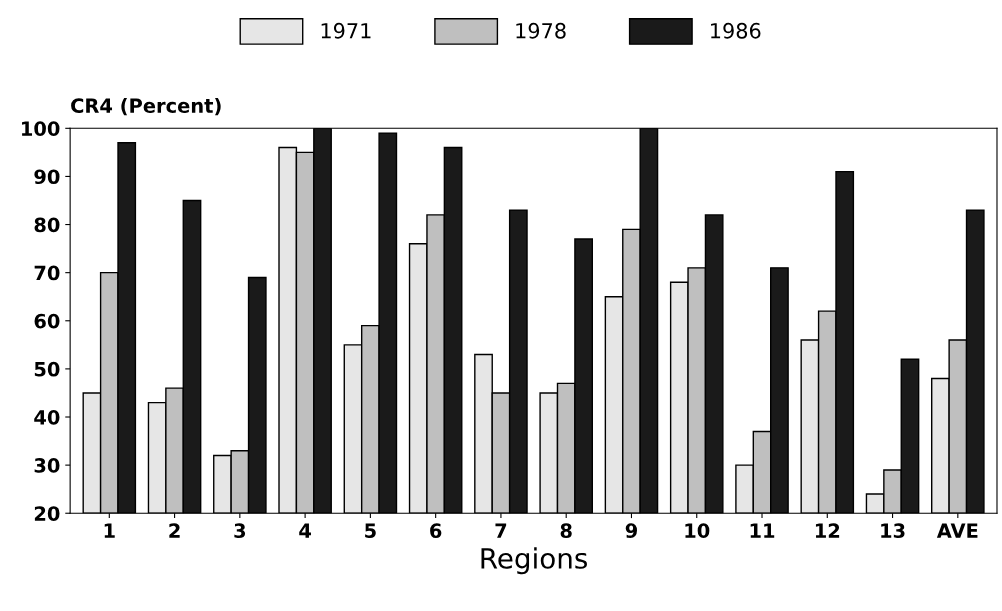 The image size is (1002, 611). Describe the element at coordinates (541, 30) in the screenshot. I see `legend-label: 1978` at that location.